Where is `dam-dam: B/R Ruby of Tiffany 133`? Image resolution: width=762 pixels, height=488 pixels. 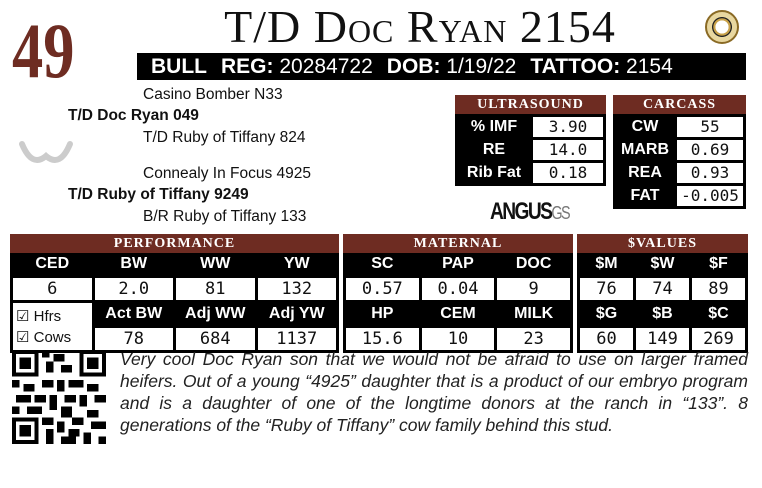
dam-dam: B/R Ruby of Tiffany 133 is located at coordinates (225, 216).